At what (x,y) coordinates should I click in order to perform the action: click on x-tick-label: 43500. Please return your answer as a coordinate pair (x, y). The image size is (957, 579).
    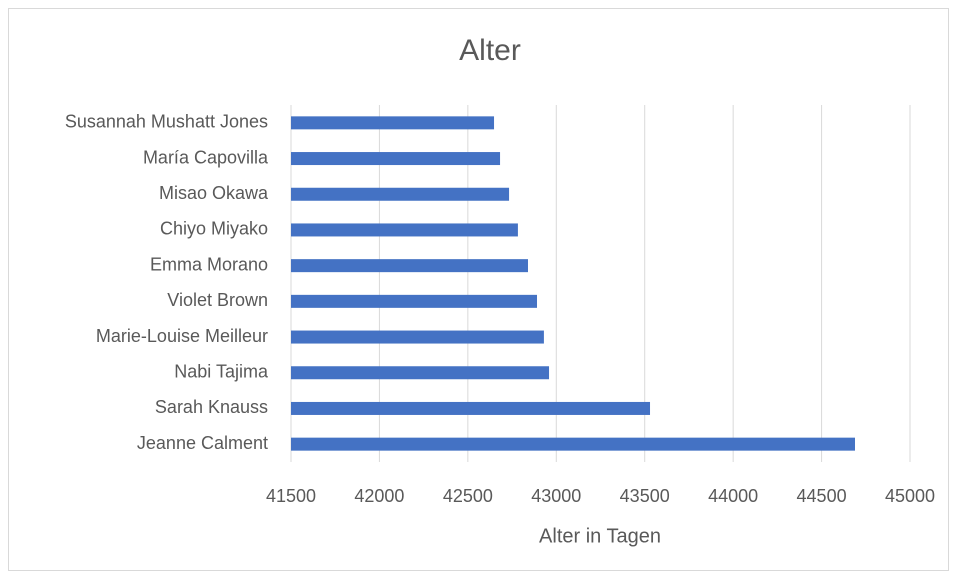
    Looking at the image, I should click on (645, 496).